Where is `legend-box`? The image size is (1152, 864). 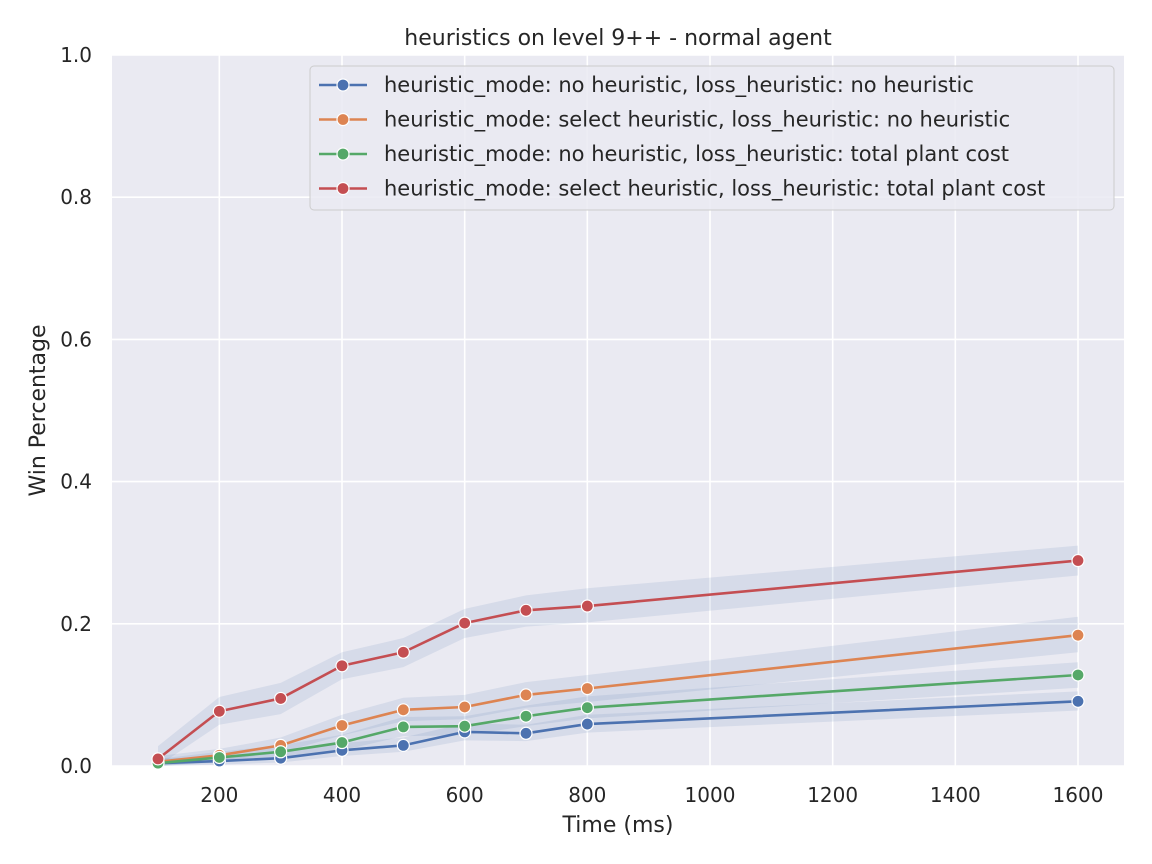 legend-box is located at coordinates (712, 138).